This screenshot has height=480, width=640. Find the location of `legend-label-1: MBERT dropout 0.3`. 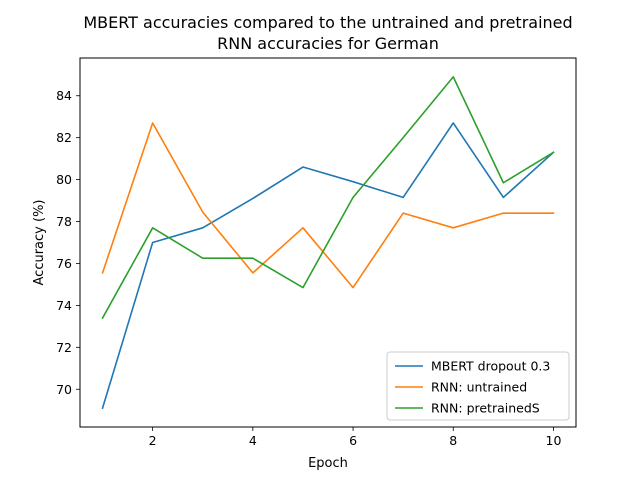

legend-label-1: MBERT dropout 0.3 is located at coordinates (490, 366).